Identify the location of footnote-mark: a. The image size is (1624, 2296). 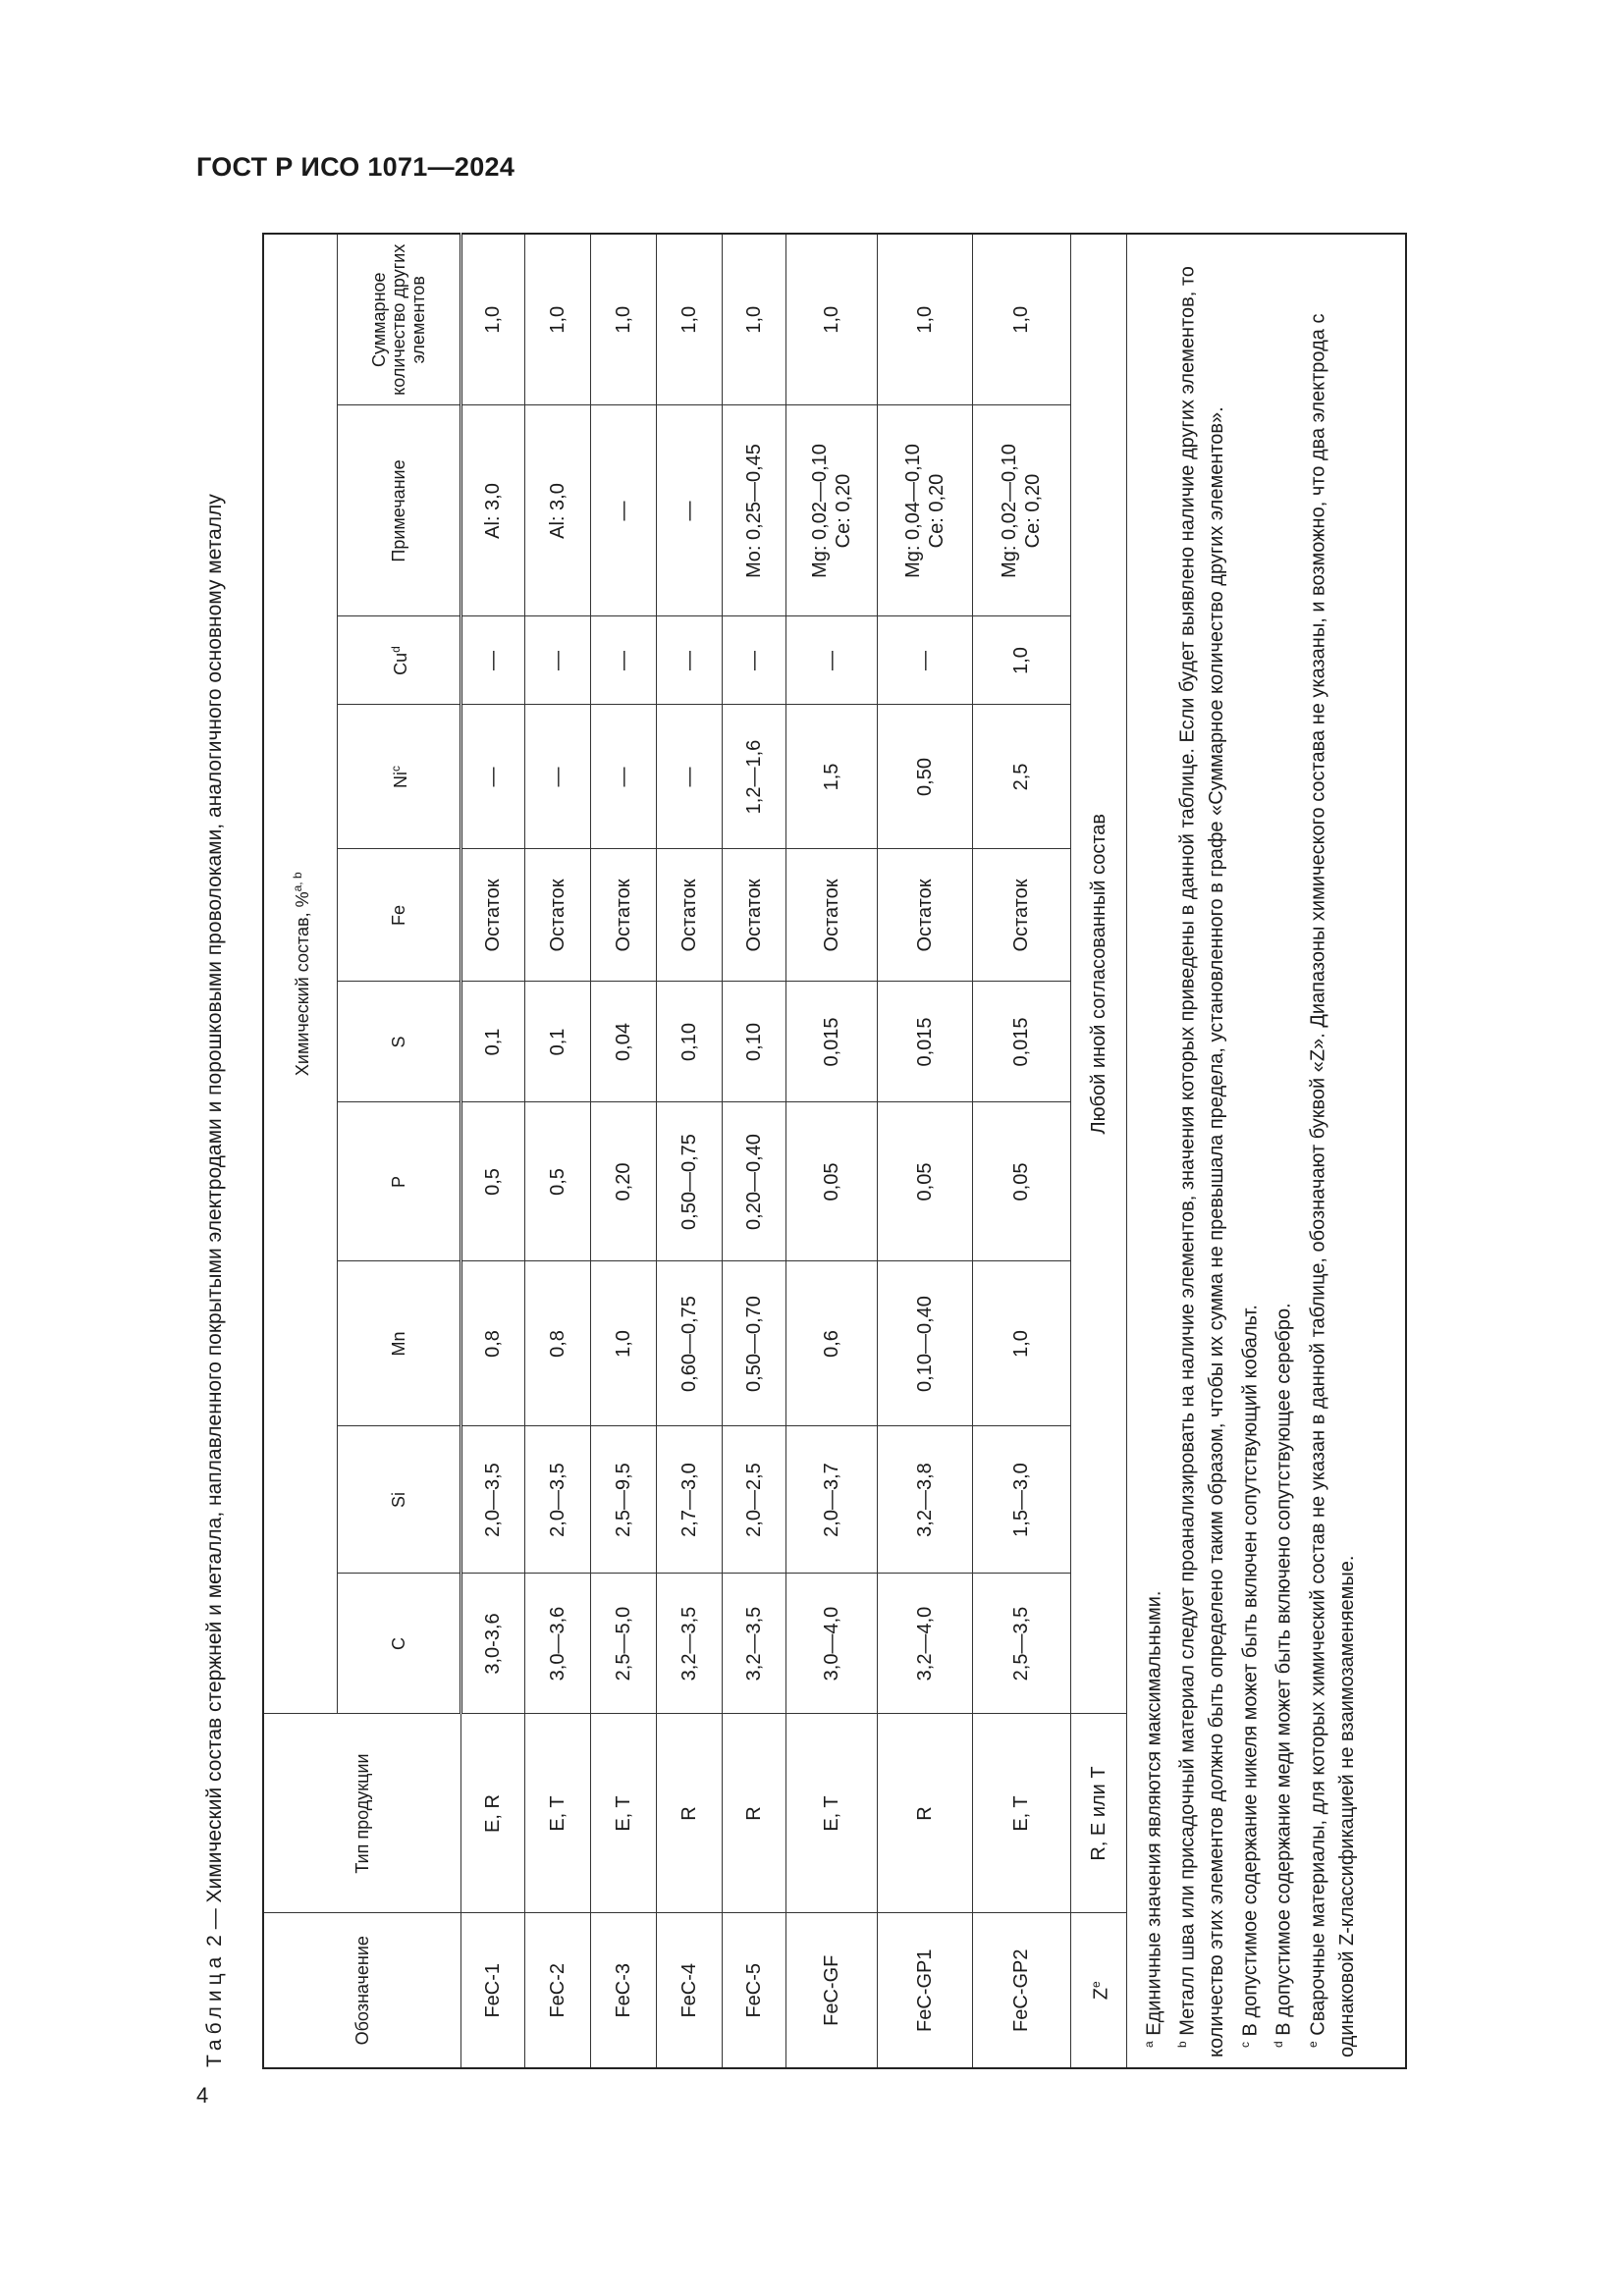
(1148, 2044).